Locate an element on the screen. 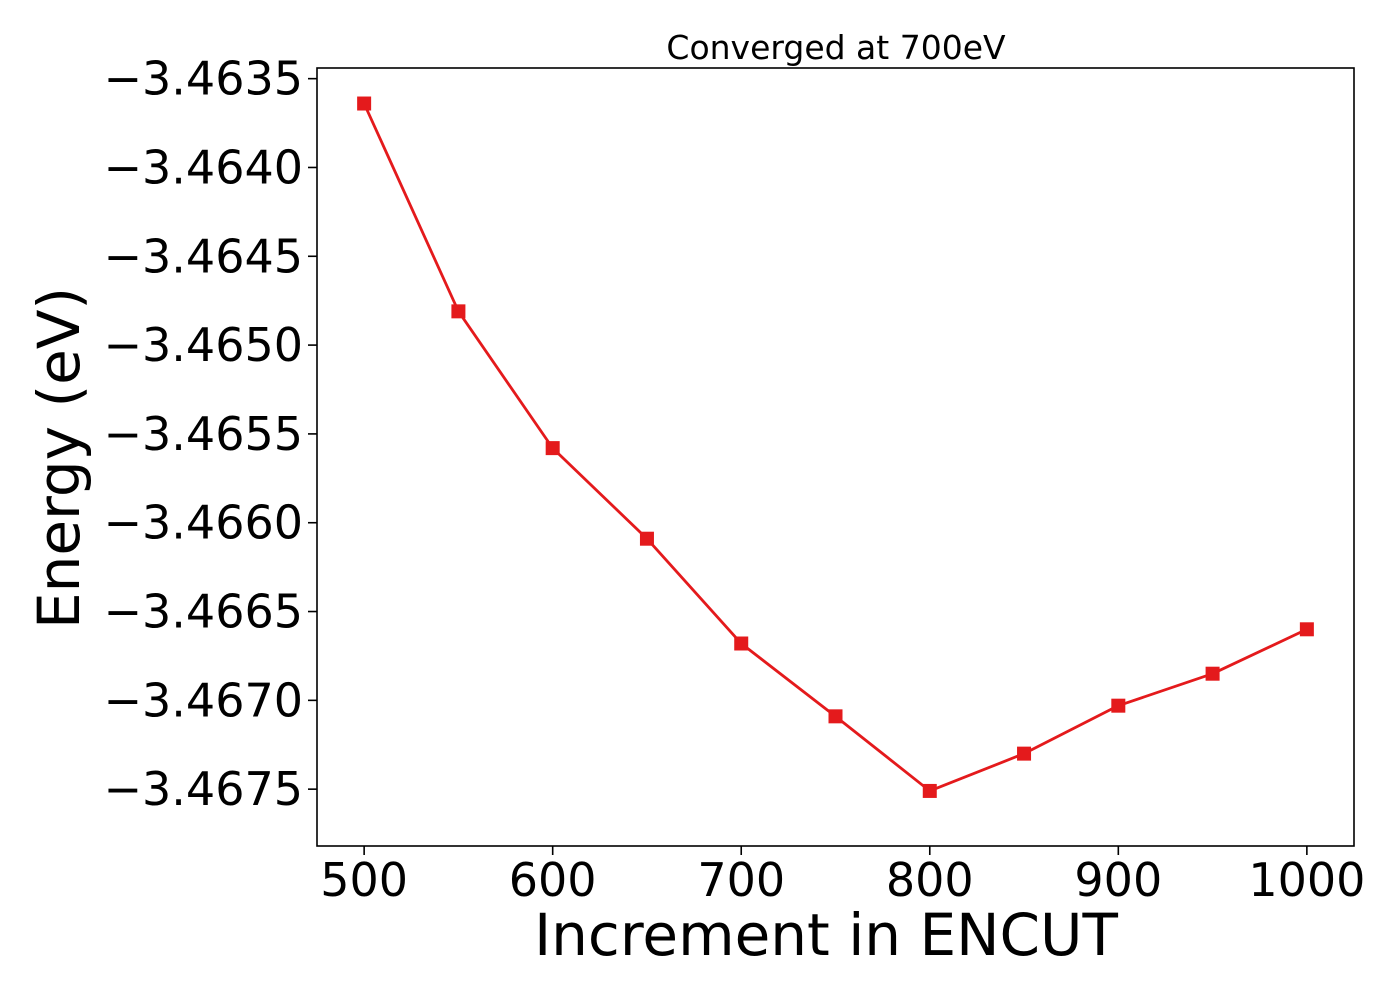  y-tick-label: −3.4670 is located at coordinates (204, 700).